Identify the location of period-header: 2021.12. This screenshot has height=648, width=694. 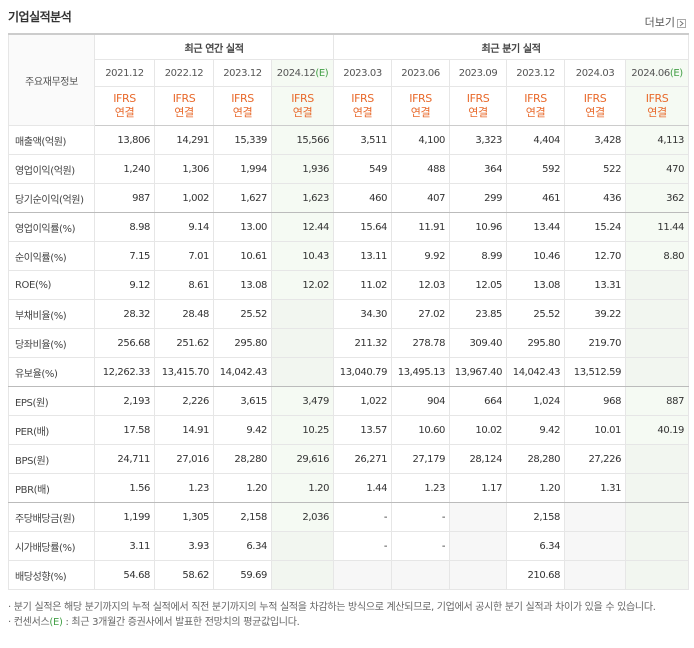
(124, 73).